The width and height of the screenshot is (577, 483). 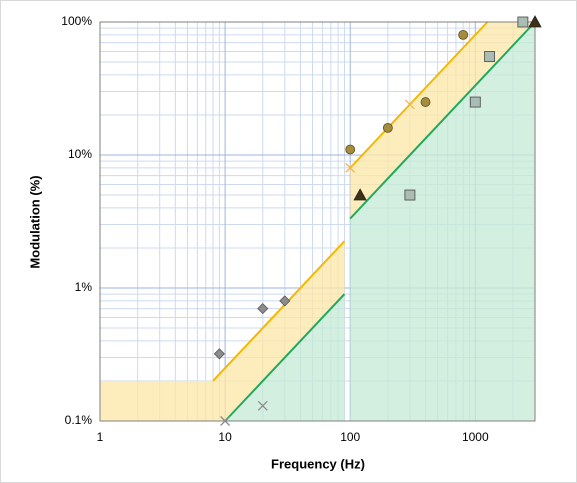 I want to click on y-tick-label: 1%, so click(x=84, y=287).